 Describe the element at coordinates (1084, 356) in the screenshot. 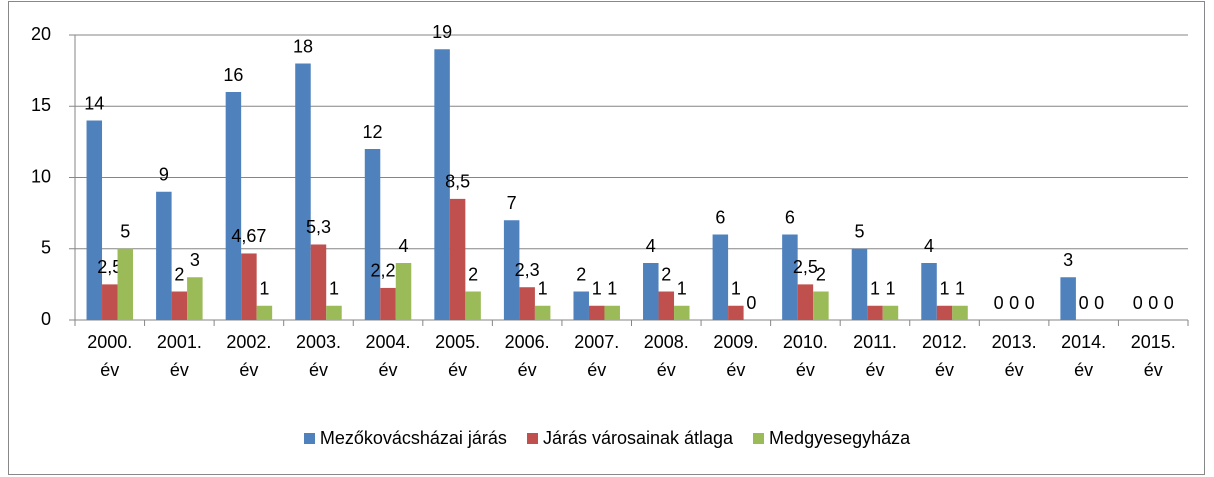

I see `x-tick-label: 2014. év` at that location.